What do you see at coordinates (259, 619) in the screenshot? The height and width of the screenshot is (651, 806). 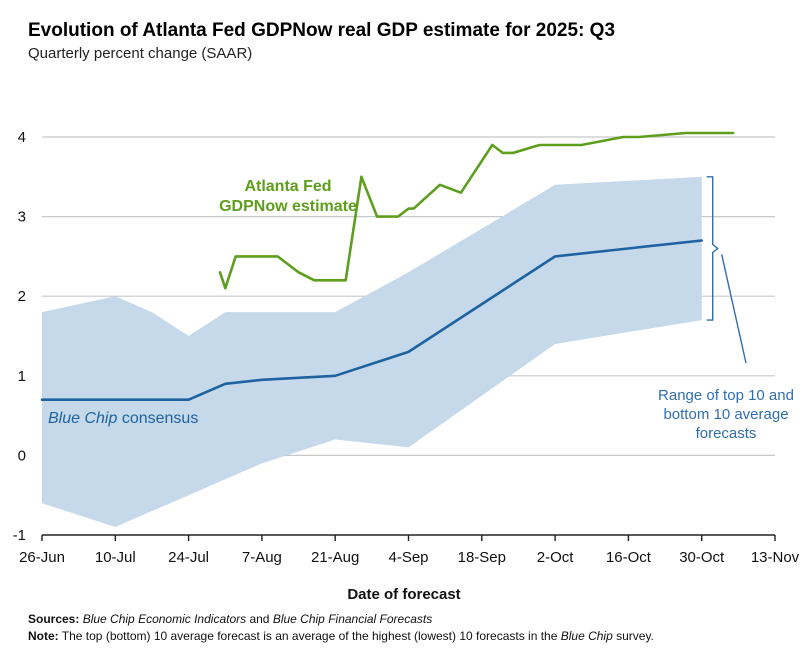 I see `sources-conjunction: and` at bounding box center [259, 619].